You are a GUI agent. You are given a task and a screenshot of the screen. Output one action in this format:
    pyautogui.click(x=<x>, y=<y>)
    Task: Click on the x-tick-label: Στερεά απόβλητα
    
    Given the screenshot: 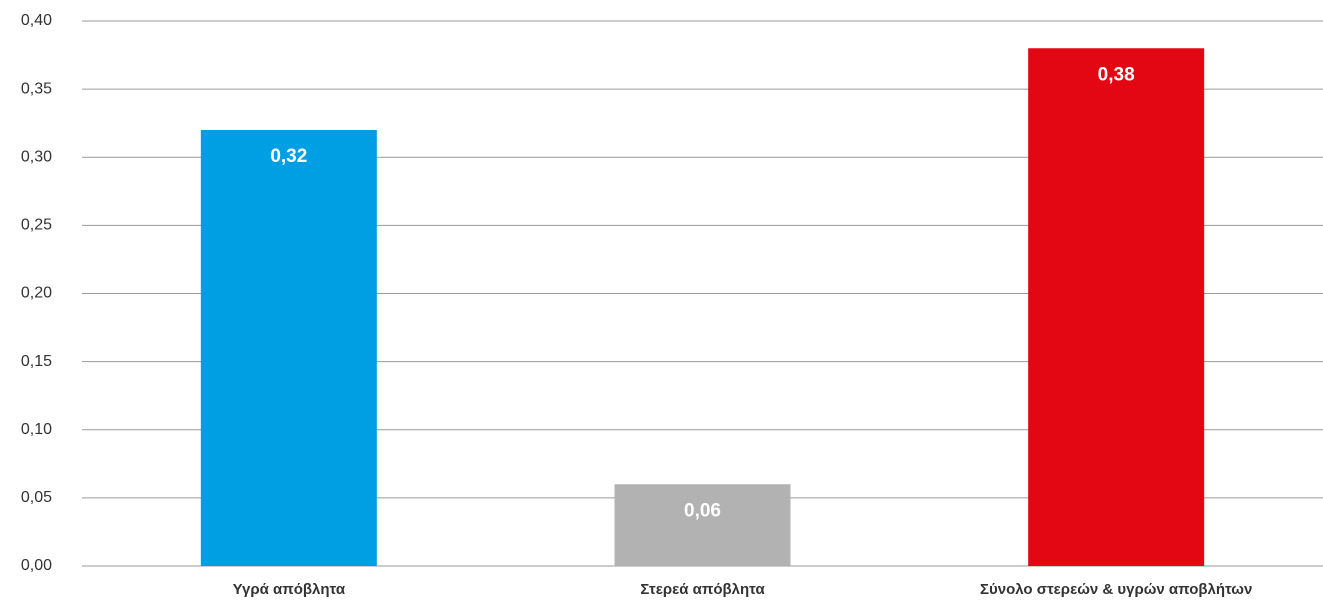 What is the action you would take?
    pyautogui.click(x=702, y=589)
    